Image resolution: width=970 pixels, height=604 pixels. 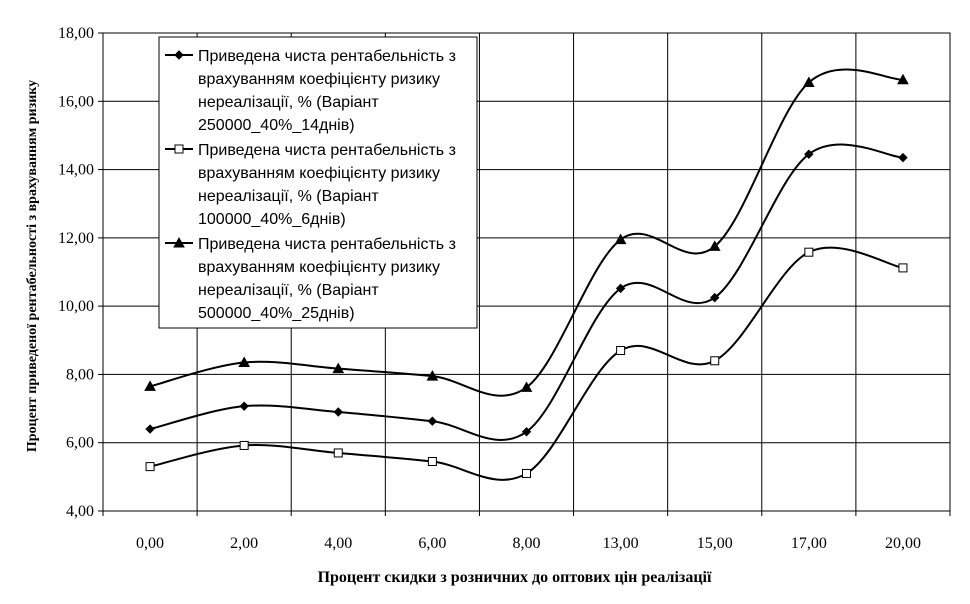 What do you see at coordinates (76, 101) in the screenshot?
I see `y-tick-label: 16,00` at bounding box center [76, 101].